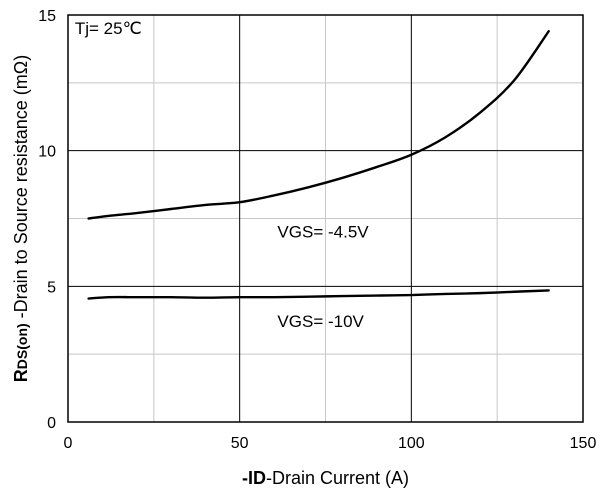 This screenshot has height=492, width=601. What do you see at coordinates (21, 375) in the screenshot?
I see `y-axis-label-main: R` at bounding box center [21, 375].